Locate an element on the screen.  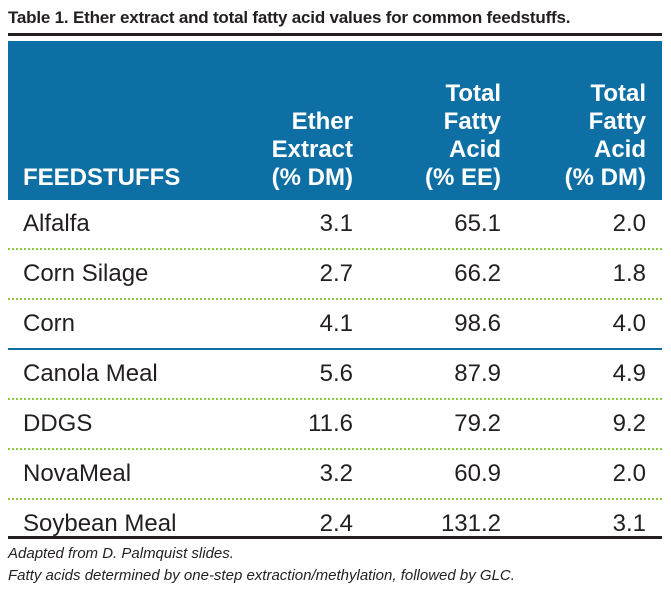
cell-tfa-dm: 4.9 is located at coordinates (629, 373).